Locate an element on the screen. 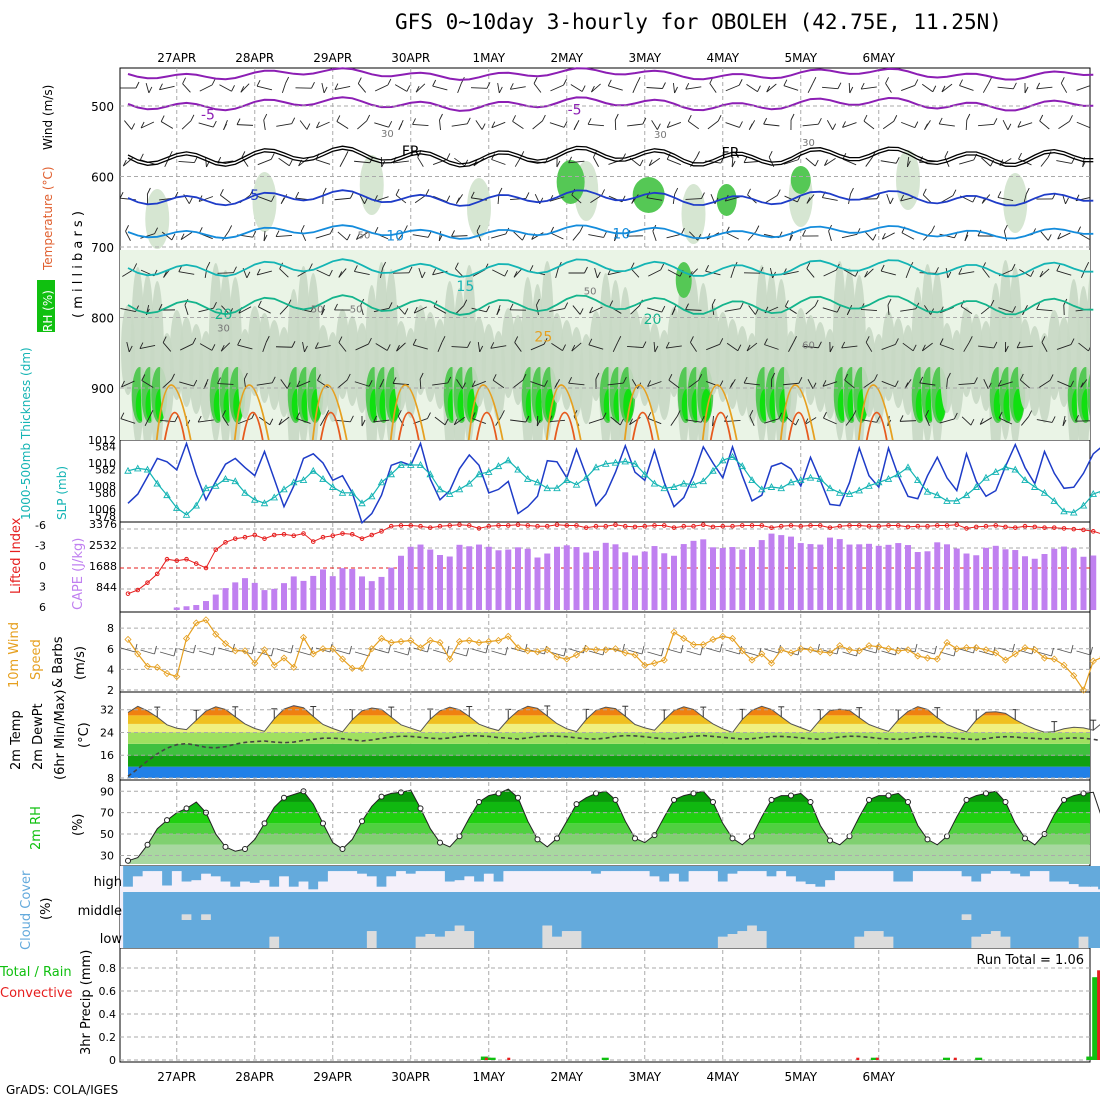 The width and height of the screenshot is (1100, 1104). isotherm-m5 is located at coordinates (610, 104).